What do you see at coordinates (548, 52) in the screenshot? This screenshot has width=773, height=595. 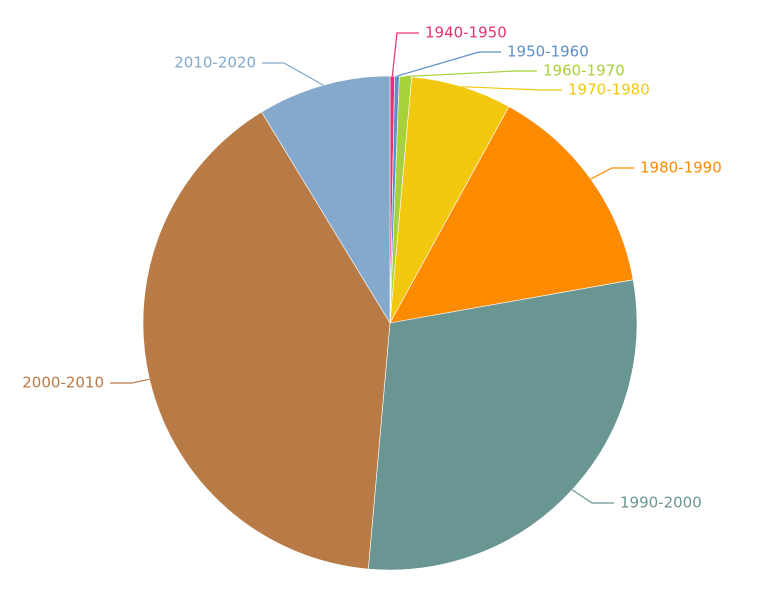 I see `slice-label: 1950-1960` at bounding box center [548, 52].